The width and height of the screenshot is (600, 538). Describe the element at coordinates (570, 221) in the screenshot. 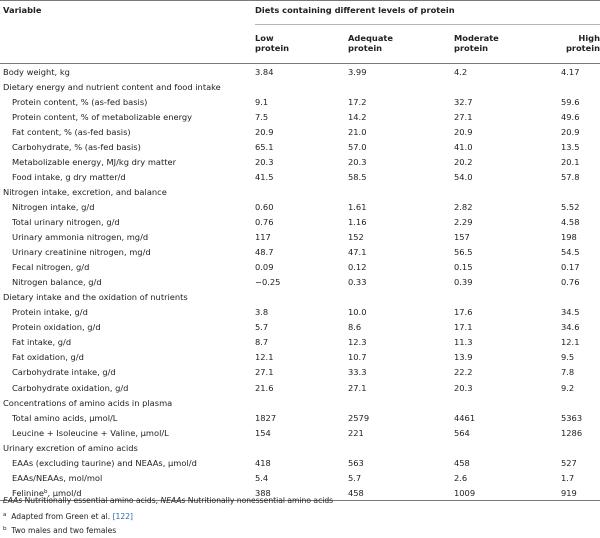

I see `cell-value: 4.58` at that location.